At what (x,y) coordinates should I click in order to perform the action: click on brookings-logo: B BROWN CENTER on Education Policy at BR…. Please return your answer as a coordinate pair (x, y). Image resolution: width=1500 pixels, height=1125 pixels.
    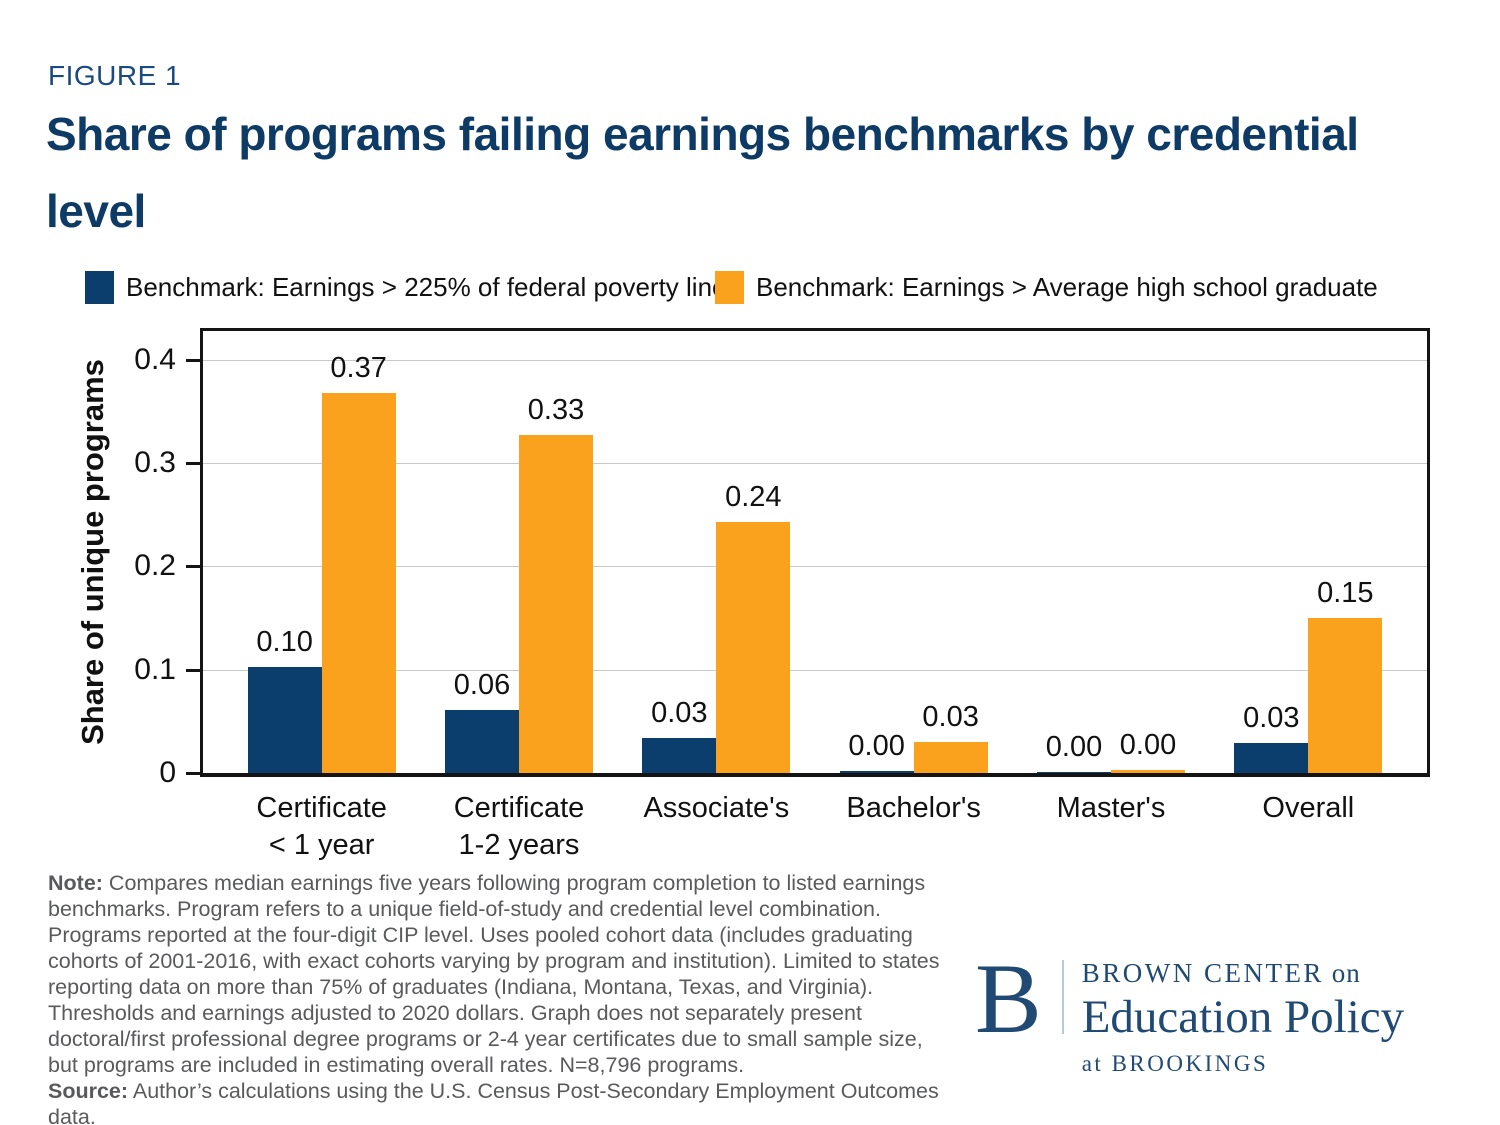
    Looking at the image, I should click on (1189, 1011).